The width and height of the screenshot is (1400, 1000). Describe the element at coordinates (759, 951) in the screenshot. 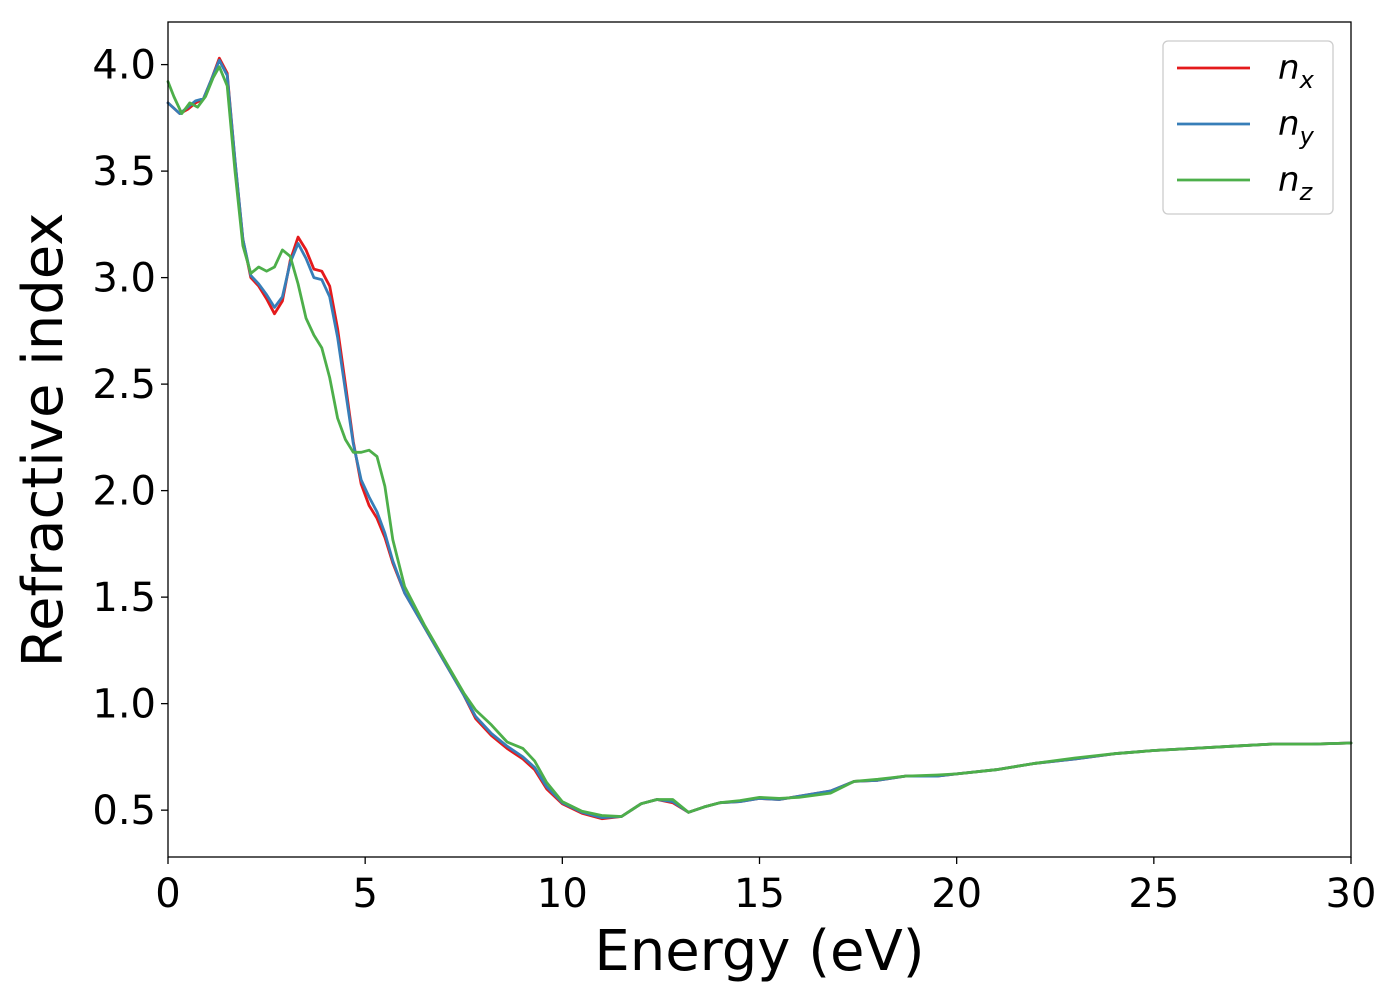

I see `x-axis-title: Energy (eV)` at that location.